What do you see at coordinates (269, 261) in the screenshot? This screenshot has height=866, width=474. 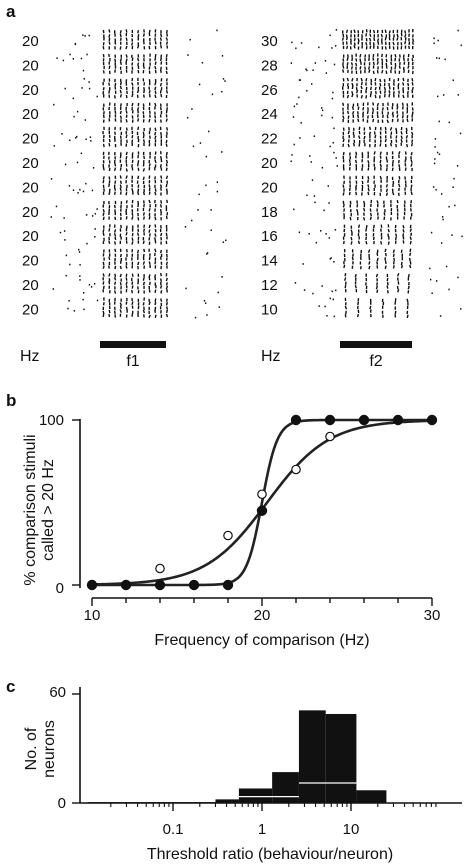 I see `trial-frequency-label: 14` at bounding box center [269, 261].